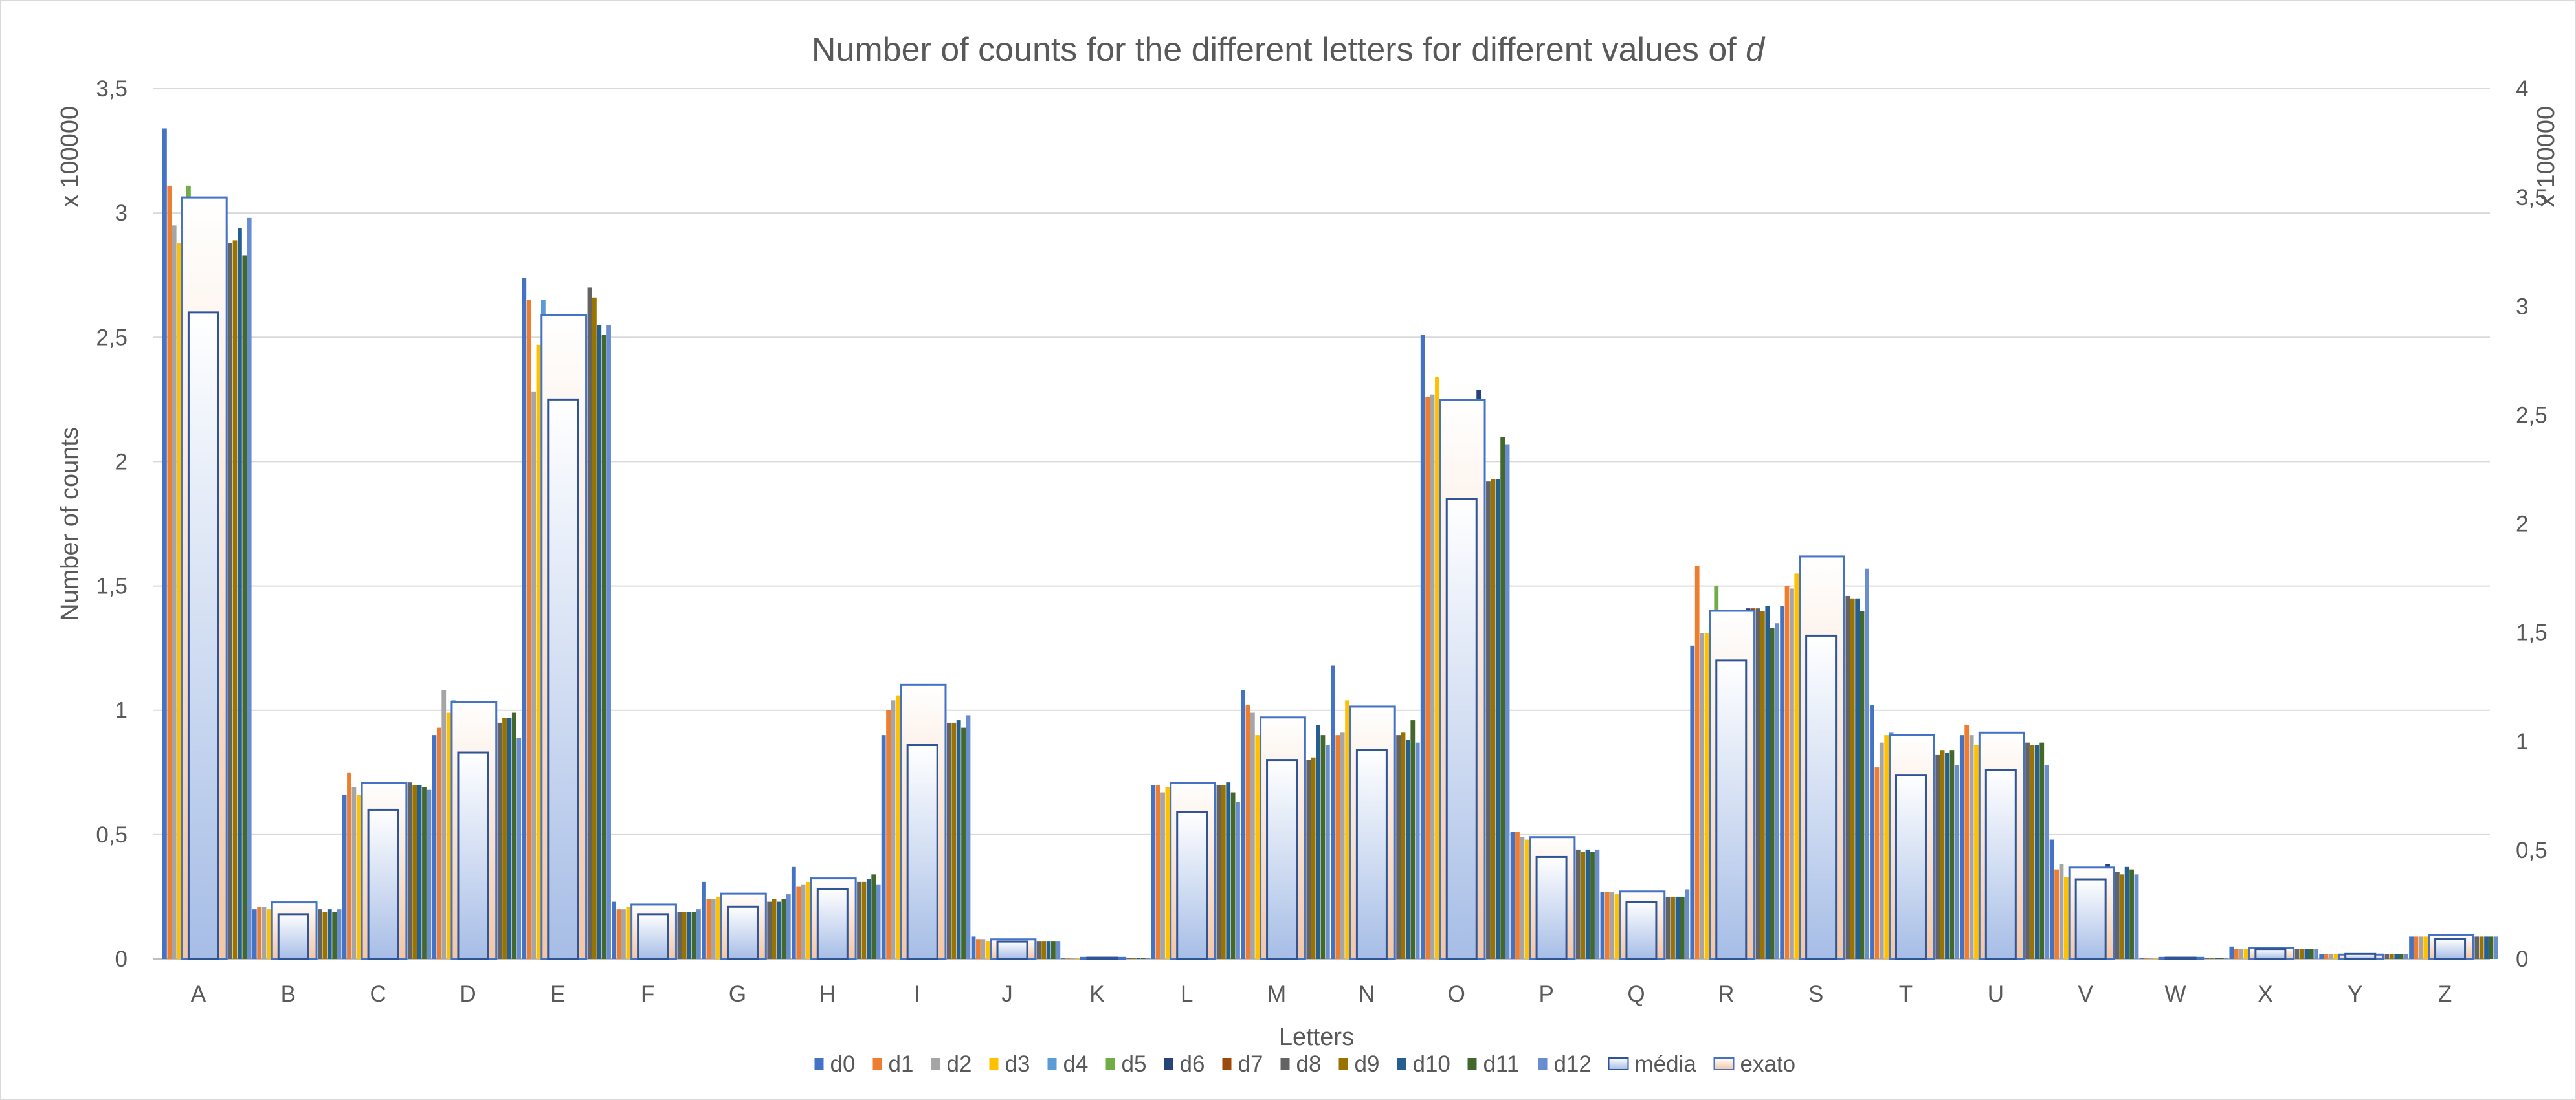 This screenshot has height=1100, width=2576. Describe the element at coordinates (1497, 719) in the screenshot. I see `bar-d10-O` at that location.